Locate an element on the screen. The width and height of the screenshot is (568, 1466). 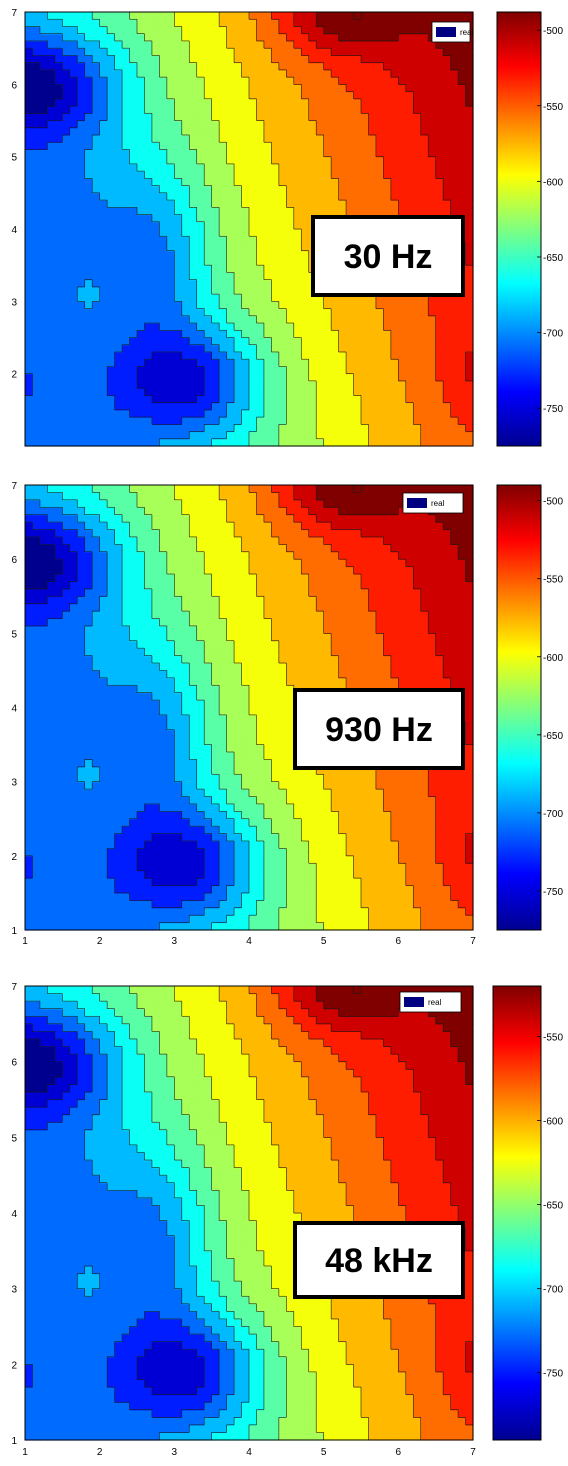
frequency-label: 30 Hz is located at coordinates (388, 256).